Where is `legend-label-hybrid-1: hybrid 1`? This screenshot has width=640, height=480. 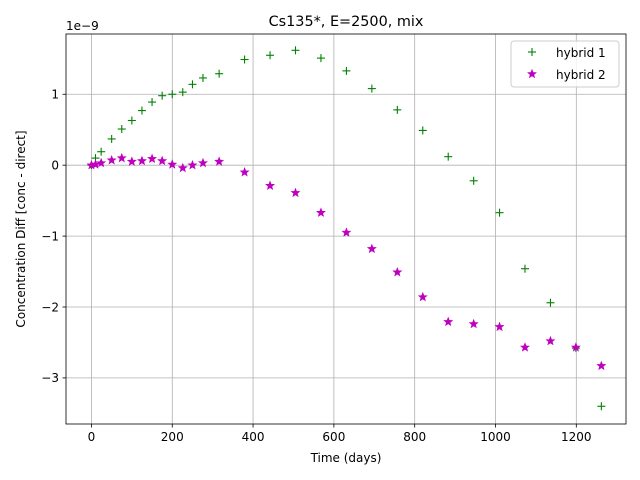 legend-label-hybrid-1: hybrid 1 is located at coordinates (581, 53).